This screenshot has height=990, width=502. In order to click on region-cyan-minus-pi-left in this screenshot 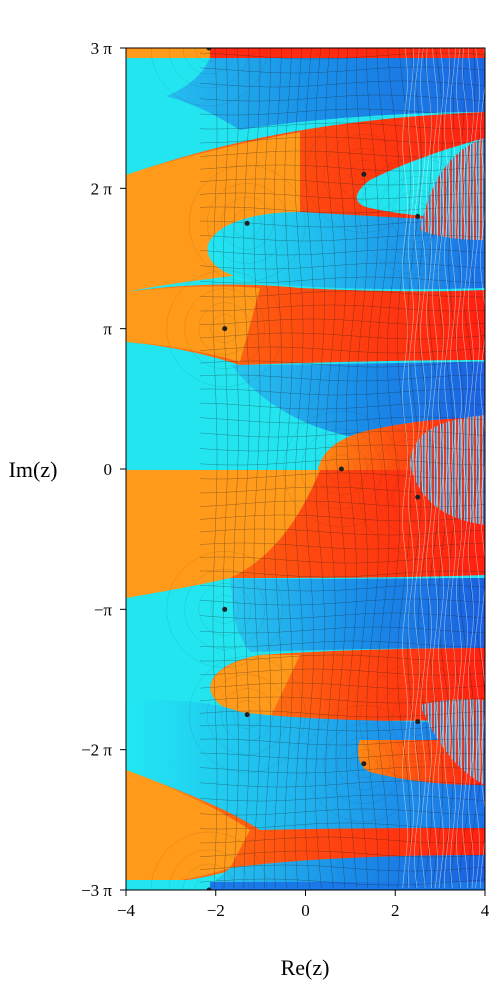, I will do `click(188, 639)`.